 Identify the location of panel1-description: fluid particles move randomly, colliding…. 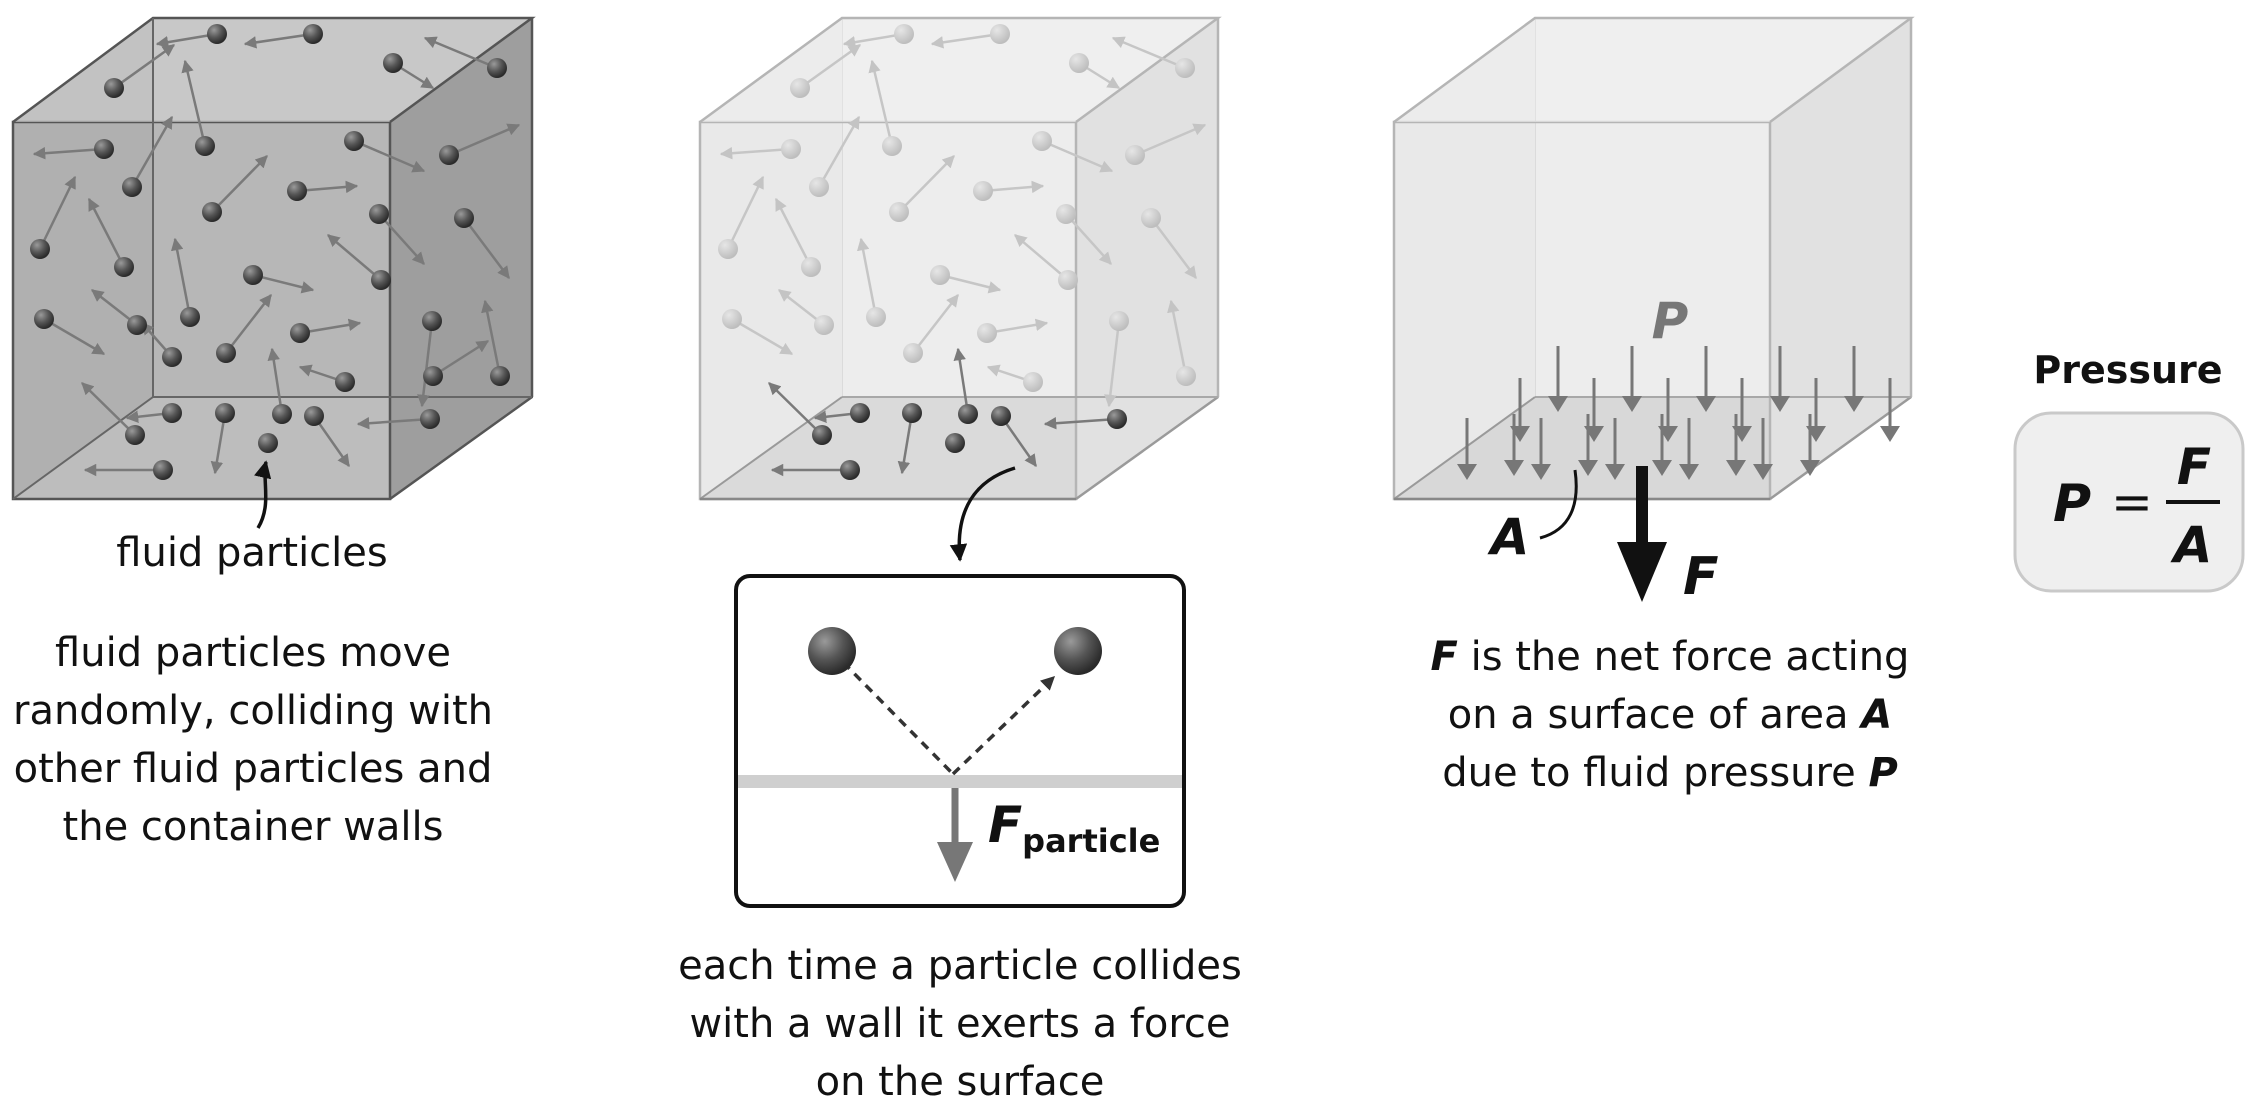
(253, 740).